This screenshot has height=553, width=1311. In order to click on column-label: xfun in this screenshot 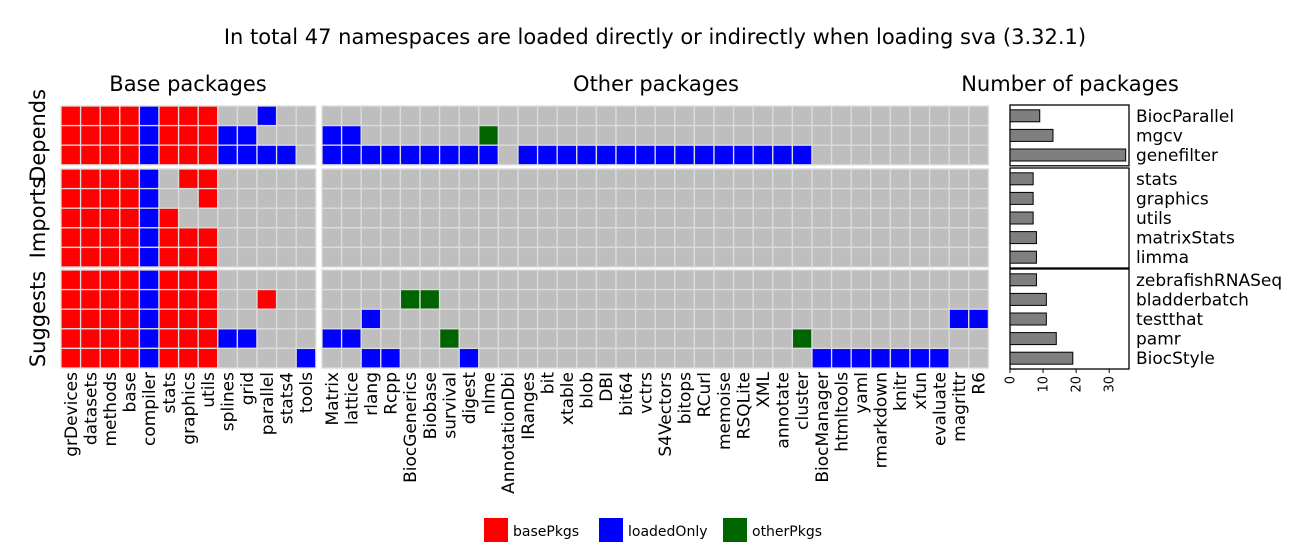, I will do `click(921, 391)`.